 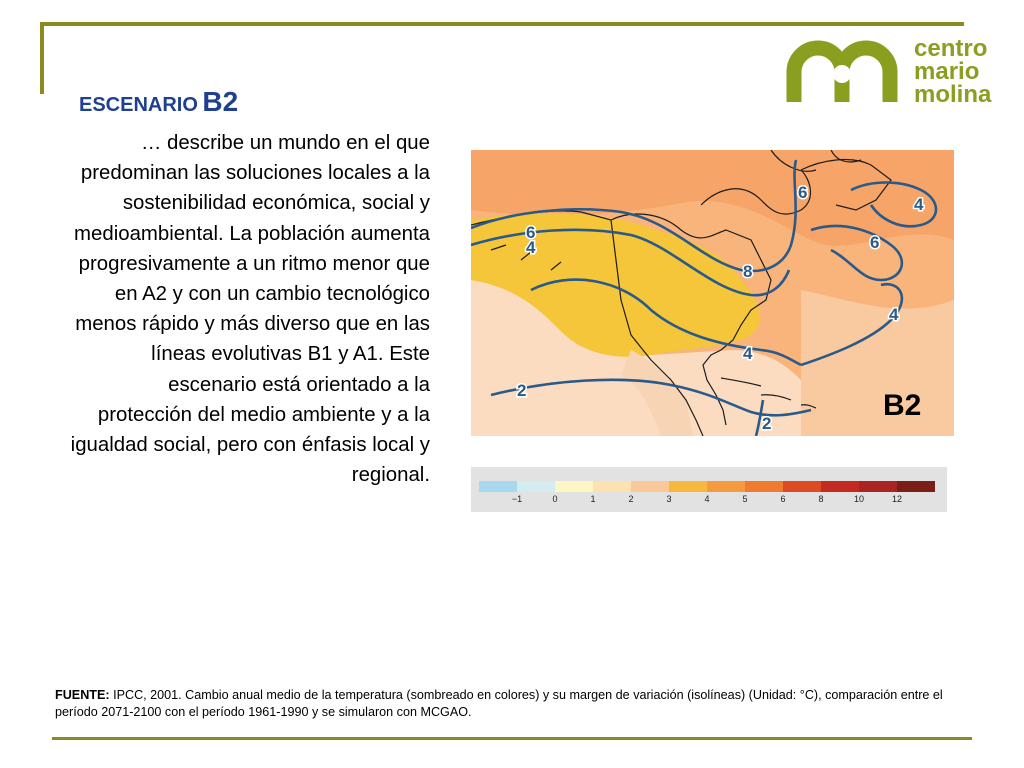 What do you see at coordinates (502, 24) in the screenshot?
I see `top-rule` at bounding box center [502, 24].